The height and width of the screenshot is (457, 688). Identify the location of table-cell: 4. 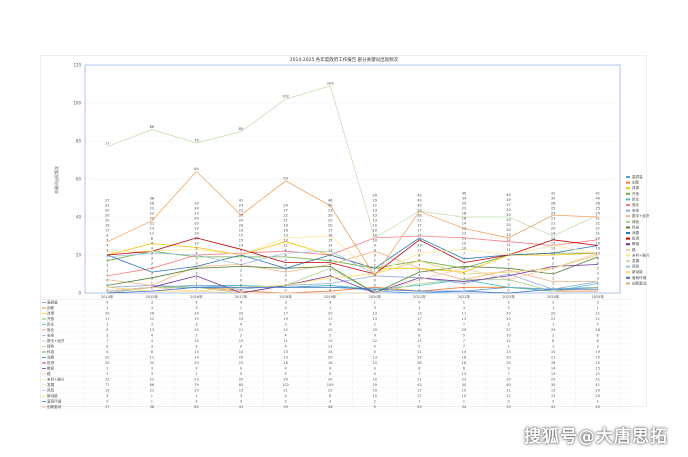
(107, 352).